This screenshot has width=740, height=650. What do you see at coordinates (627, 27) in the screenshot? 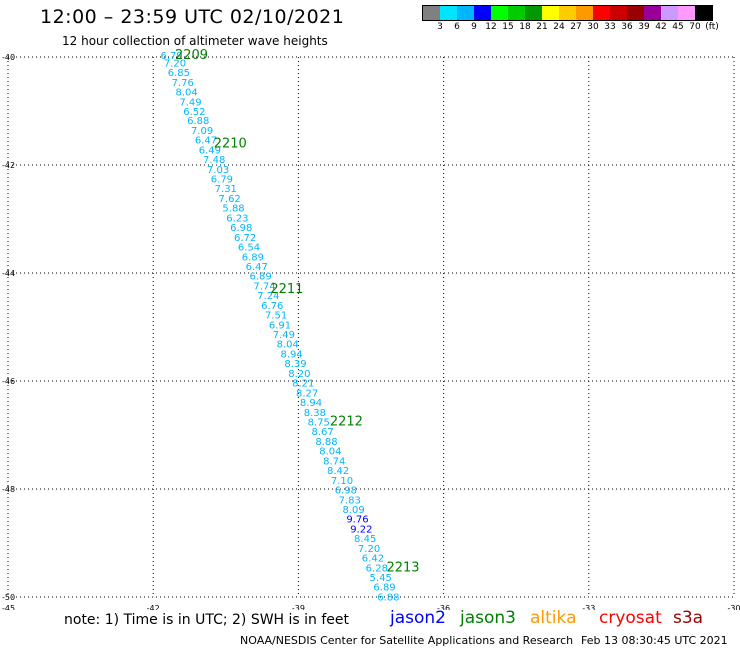
I see `scale-label: 36` at bounding box center [627, 27].